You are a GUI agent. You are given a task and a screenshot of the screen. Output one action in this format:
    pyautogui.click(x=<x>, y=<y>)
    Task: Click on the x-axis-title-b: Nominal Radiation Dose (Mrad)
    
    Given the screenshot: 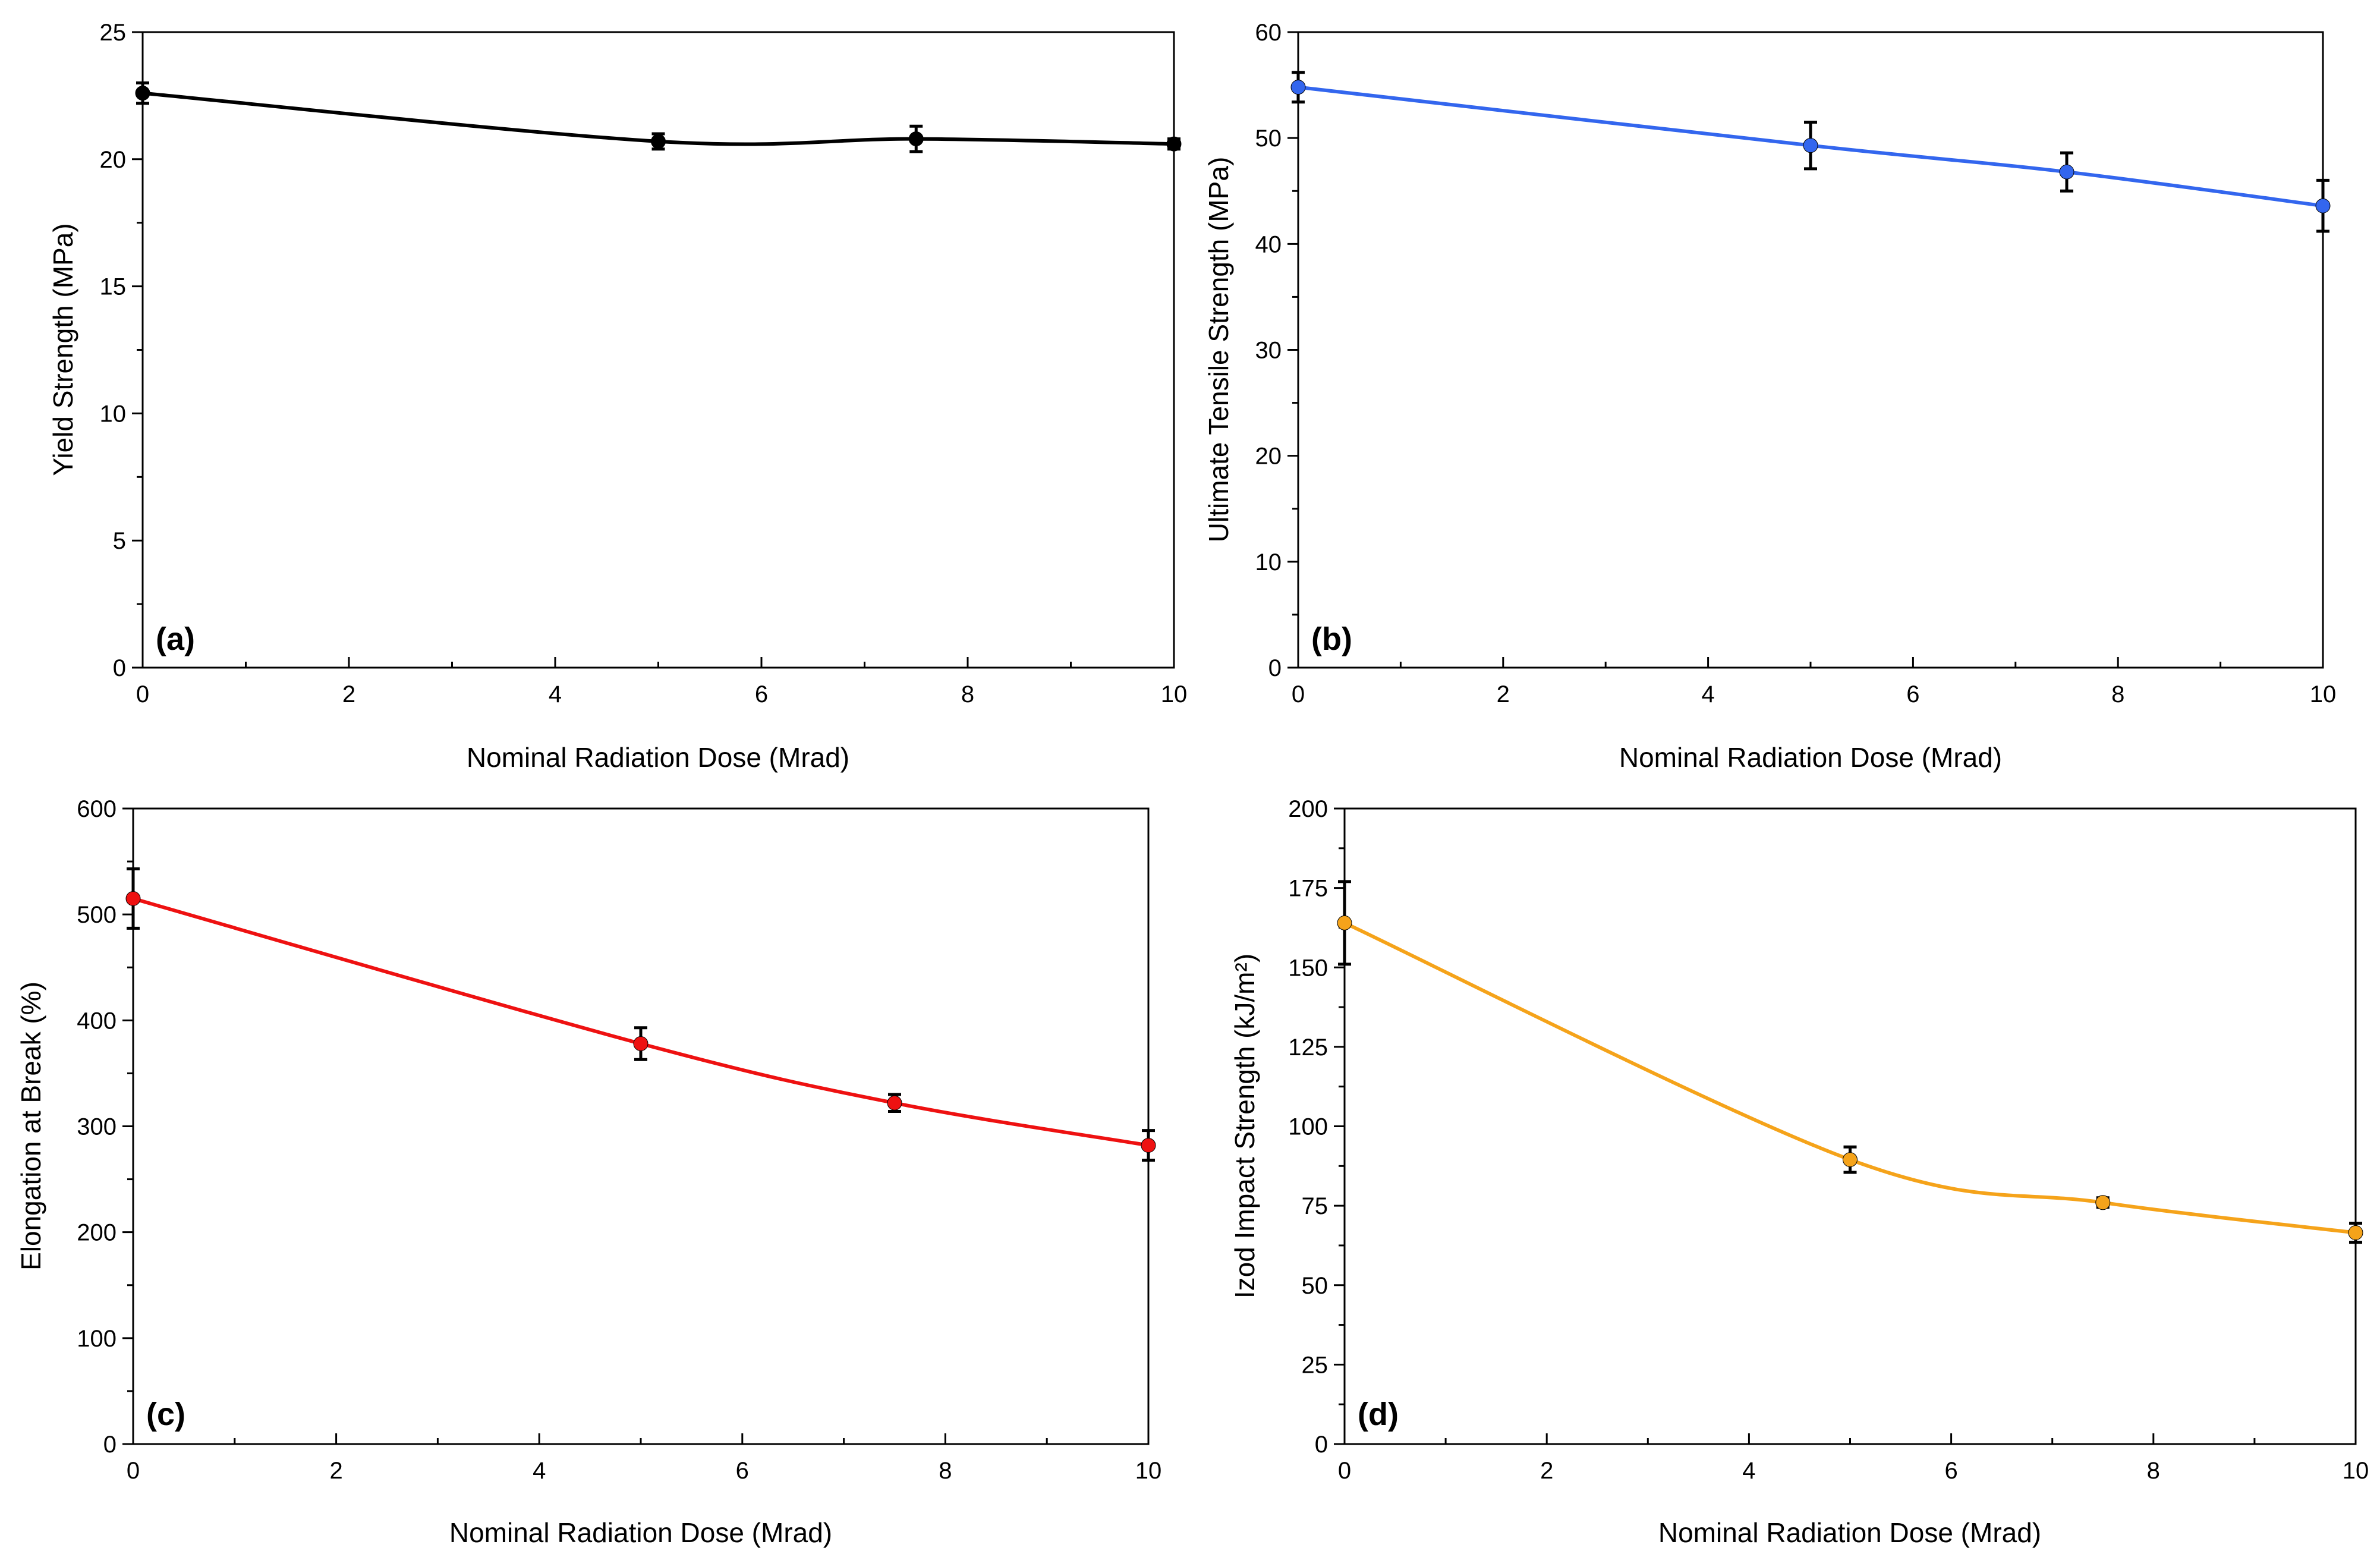 What is the action you would take?
    pyautogui.click(x=1810, y=757)
    